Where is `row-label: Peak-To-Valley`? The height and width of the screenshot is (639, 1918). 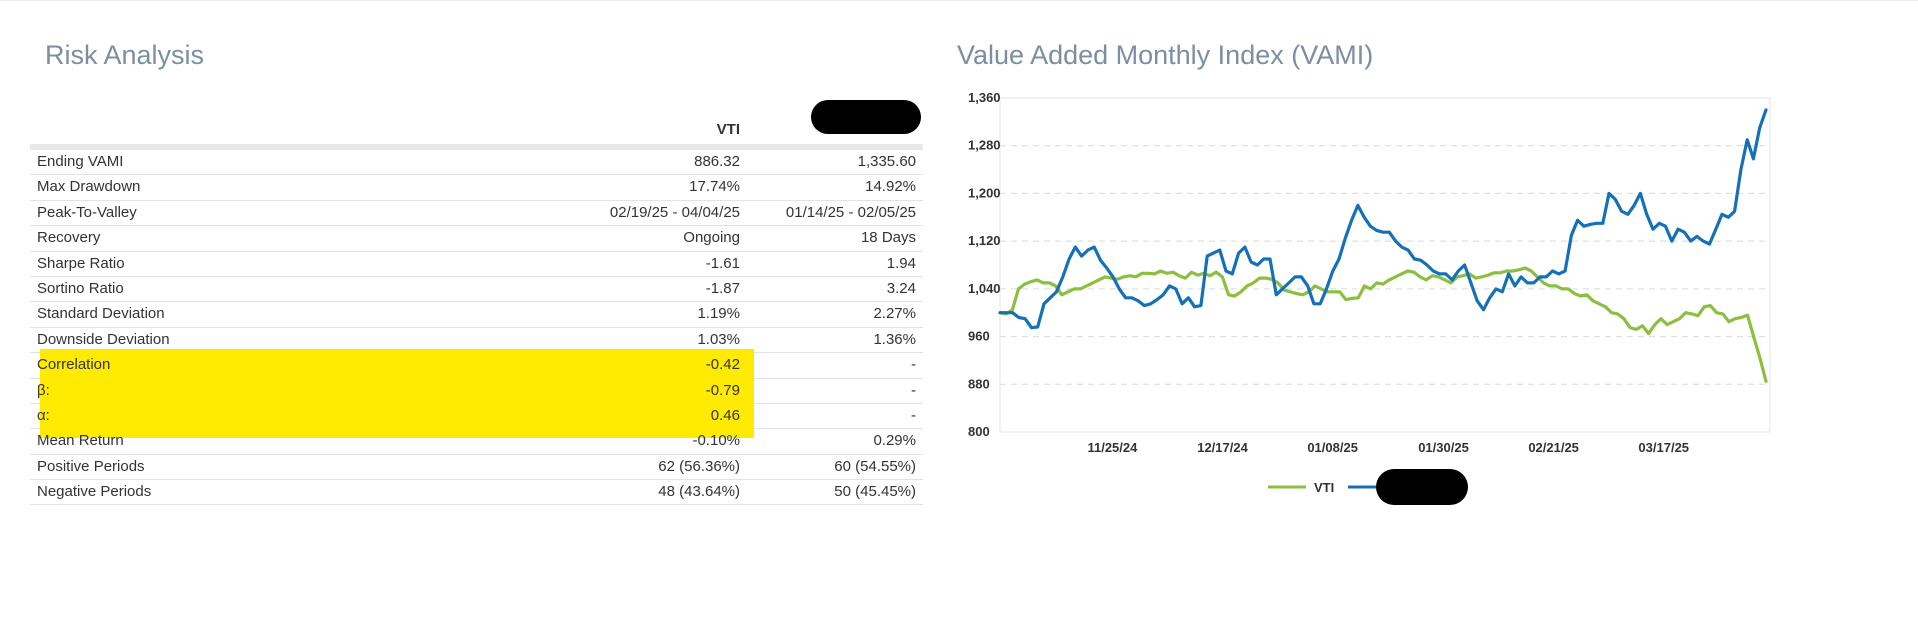
row-label: Peak-To-Valley is located at coordinates (87, 212).